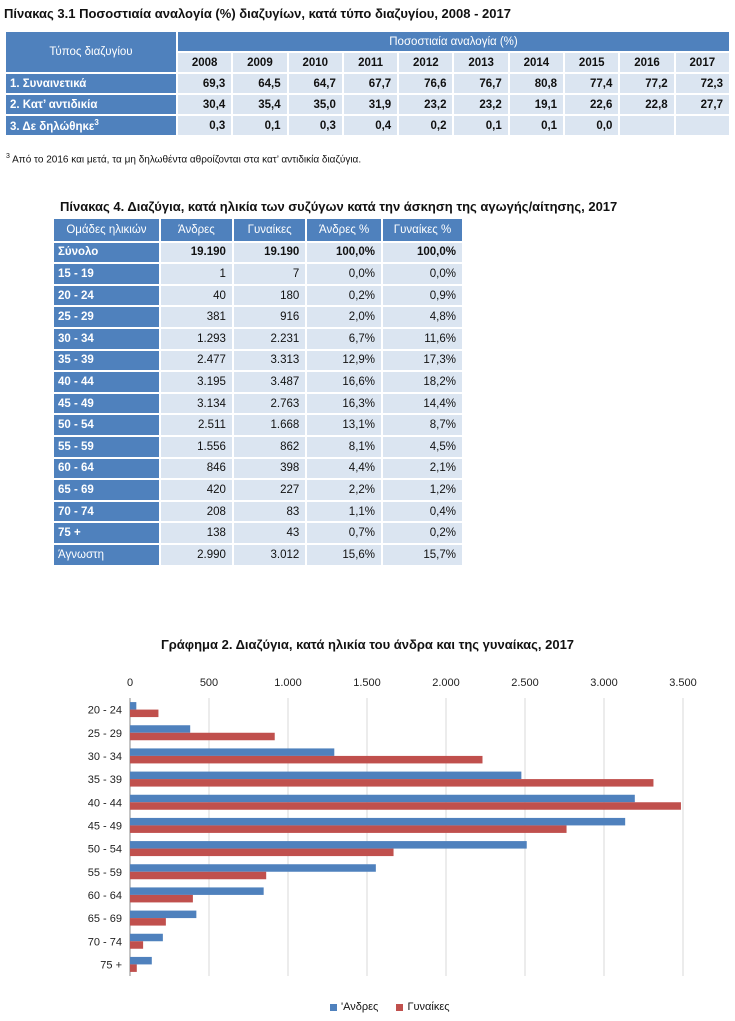 Image resolution: width=735 pixels, height=1021 pixels. I want to click on age-group-label: 35 - 39, so click(106, 360).